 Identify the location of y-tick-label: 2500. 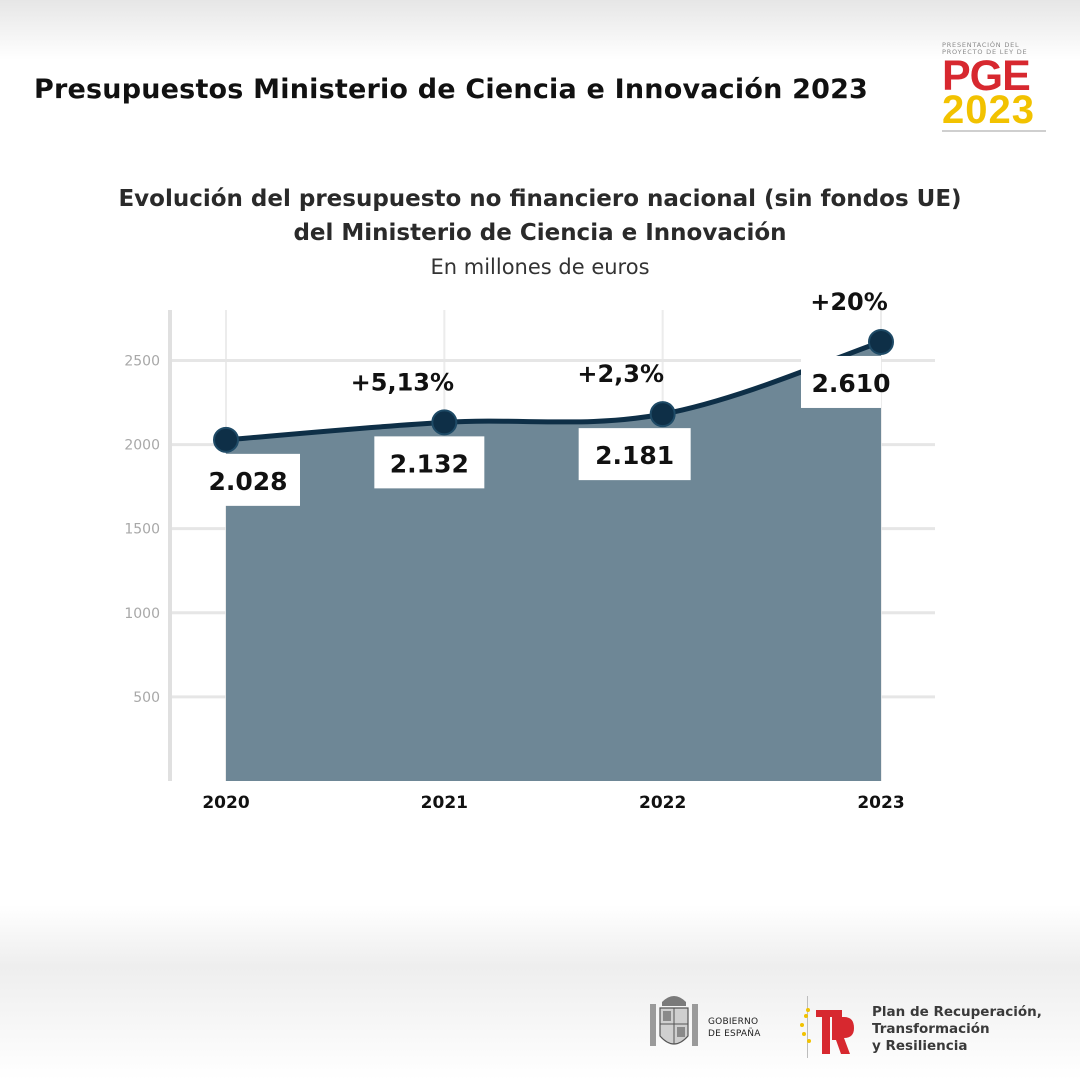
(142, 361).